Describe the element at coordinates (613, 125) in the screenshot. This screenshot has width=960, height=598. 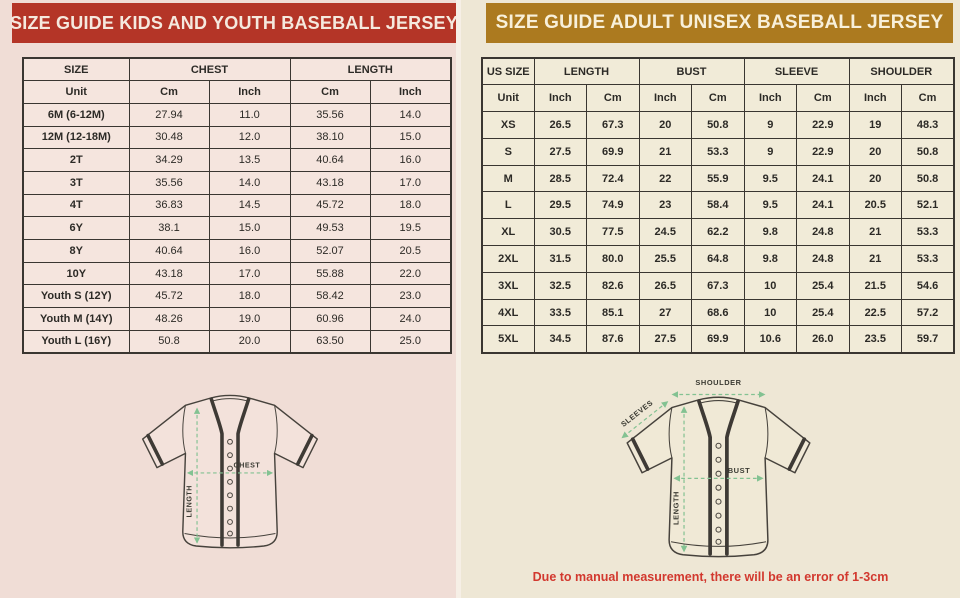
I see `measurement-cell: 67.3` at that location.